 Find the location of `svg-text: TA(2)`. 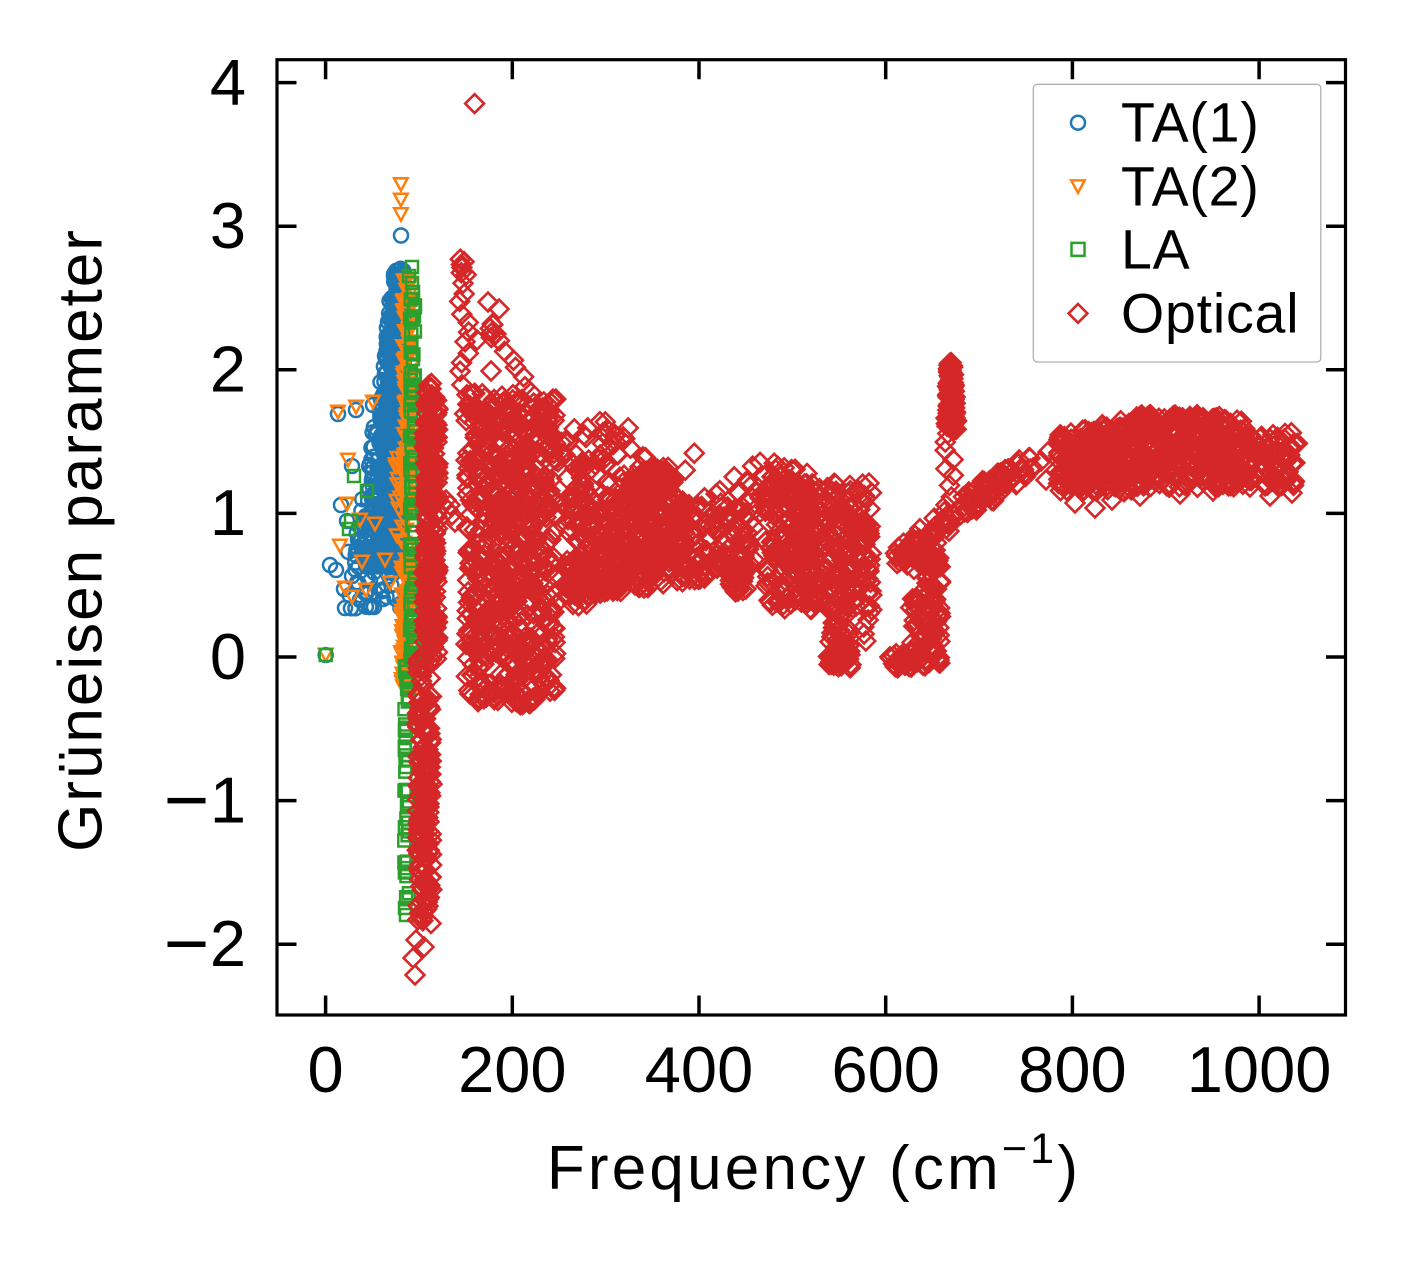

svg-text: TA(2) is located at coordinates (1190, 187).